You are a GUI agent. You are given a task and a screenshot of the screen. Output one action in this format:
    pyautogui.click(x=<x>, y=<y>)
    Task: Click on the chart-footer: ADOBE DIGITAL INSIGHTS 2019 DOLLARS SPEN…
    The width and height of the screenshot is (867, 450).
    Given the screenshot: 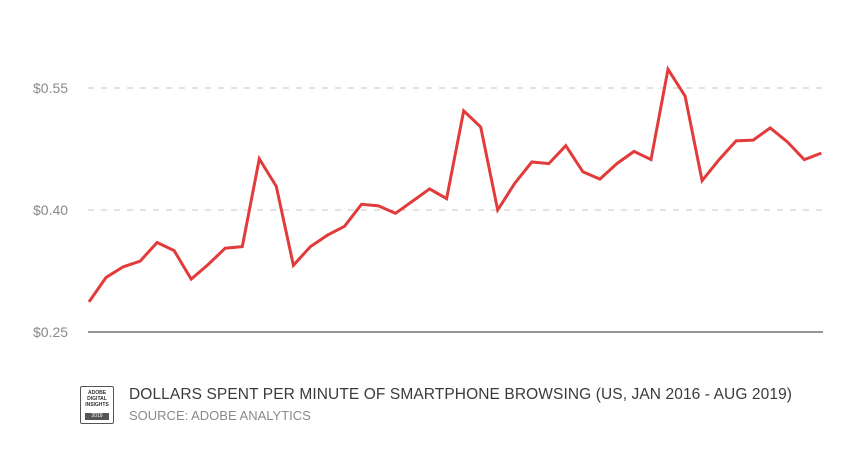 What is the action you would take?
    pyautogui.click(x=460, y=407)
    